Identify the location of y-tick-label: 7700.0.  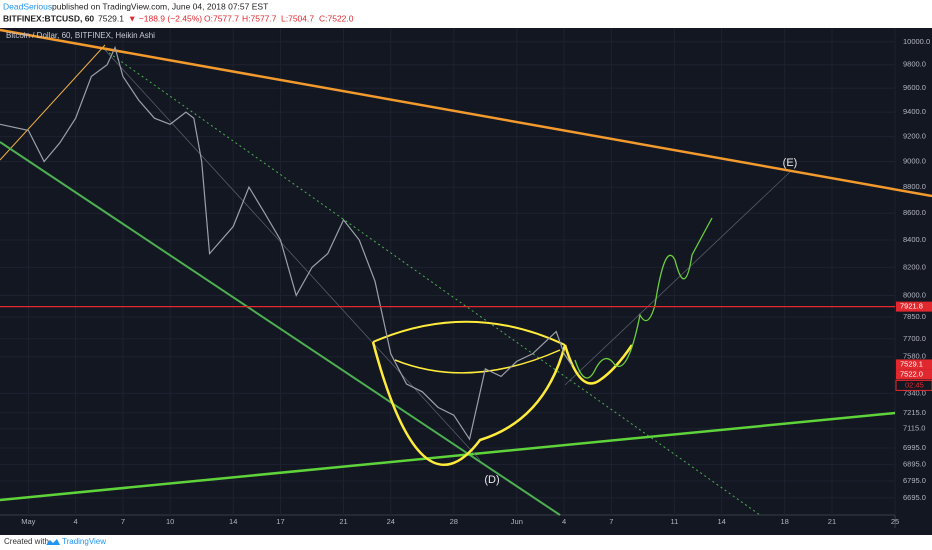
(914, 338).